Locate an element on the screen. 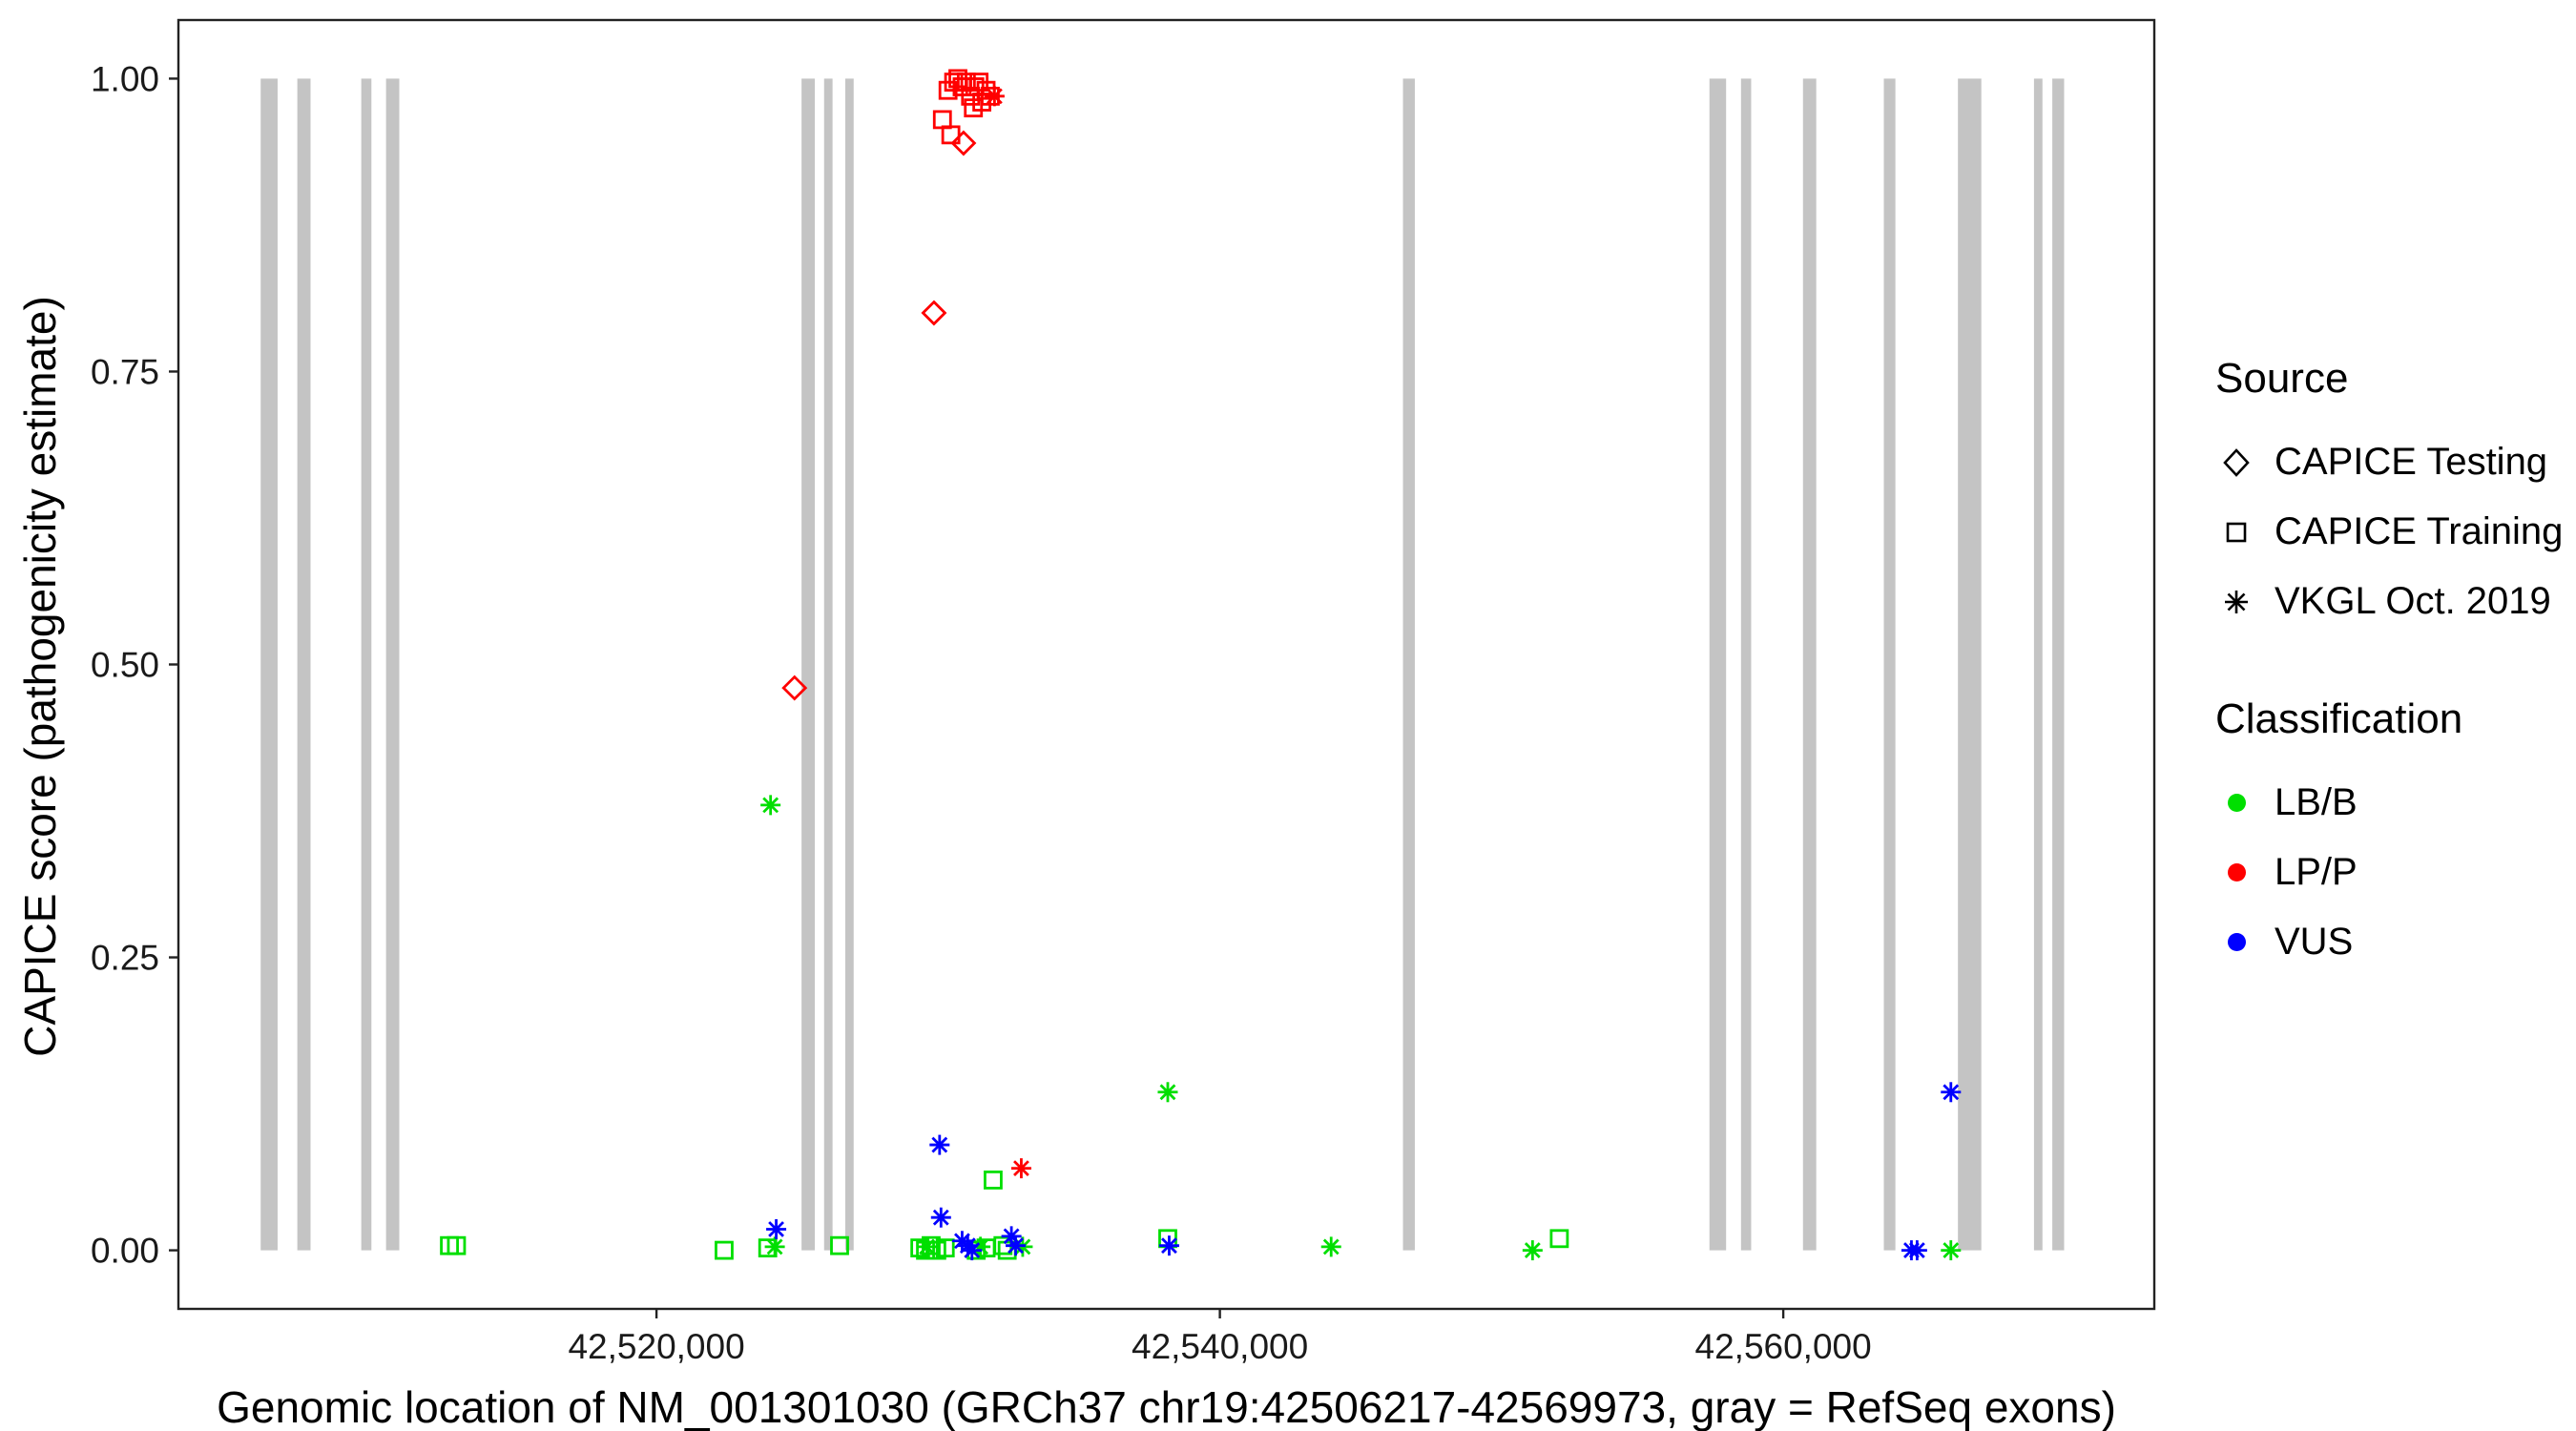 The width and height of the screenshot is (2576, 1431). diamond-icon is located at coordinates (2236, 463).